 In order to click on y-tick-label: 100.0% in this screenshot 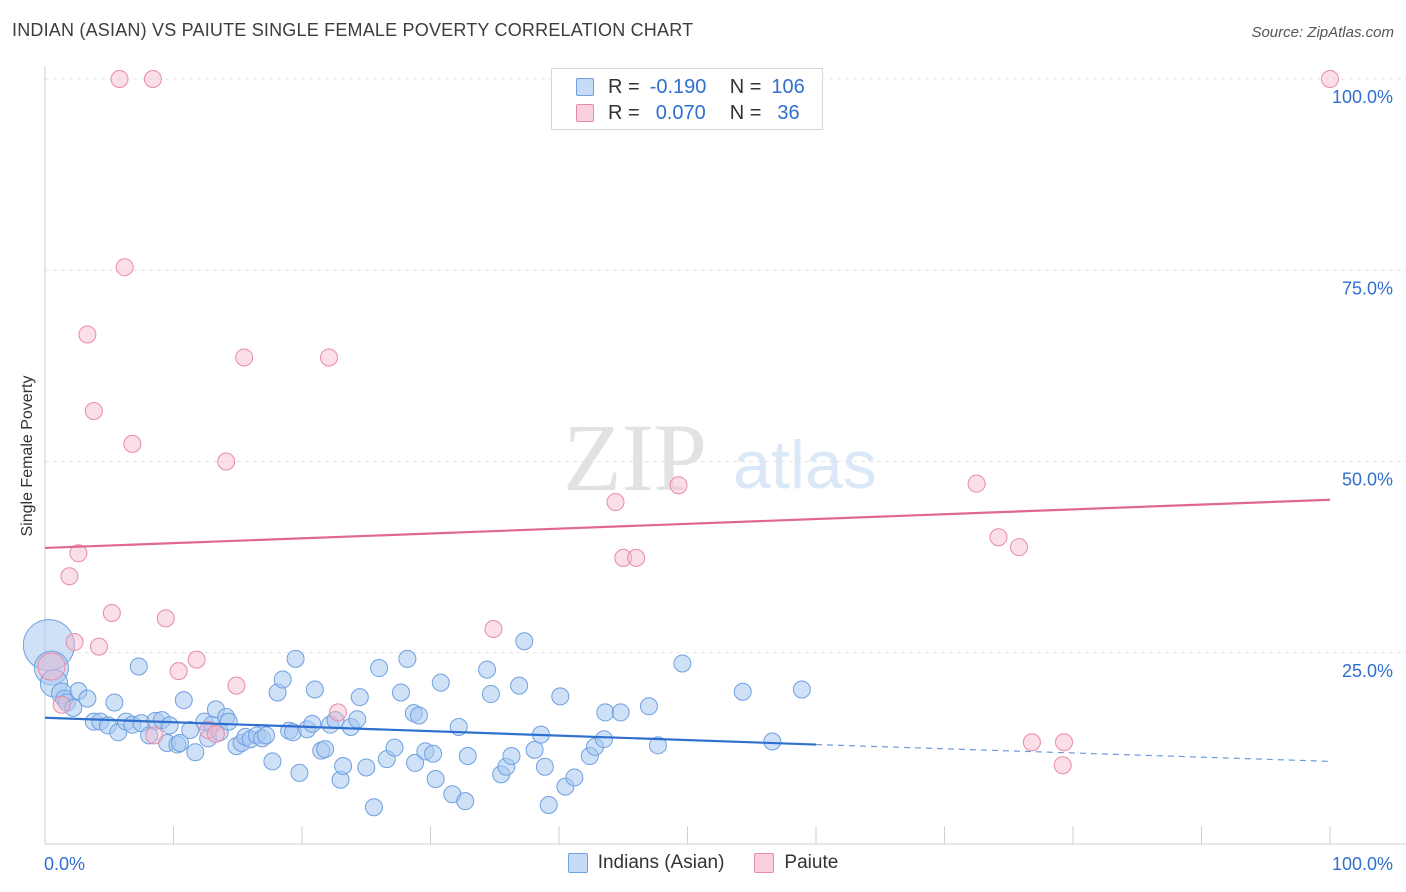, I will do `click(1362, 97)`.